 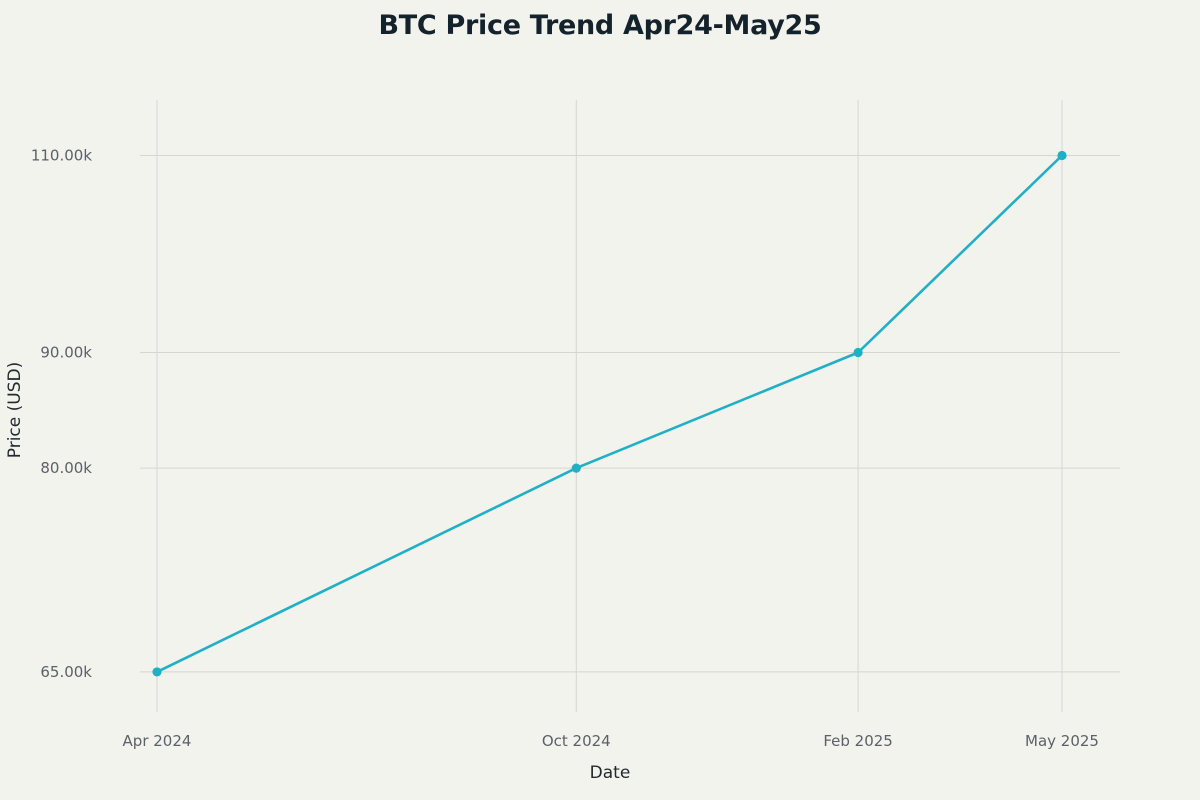 What do you see at coordinates (15, 410) in the screenshot?
I see `y-axis-title: Price (USD)` at bounding box center [15, 410].